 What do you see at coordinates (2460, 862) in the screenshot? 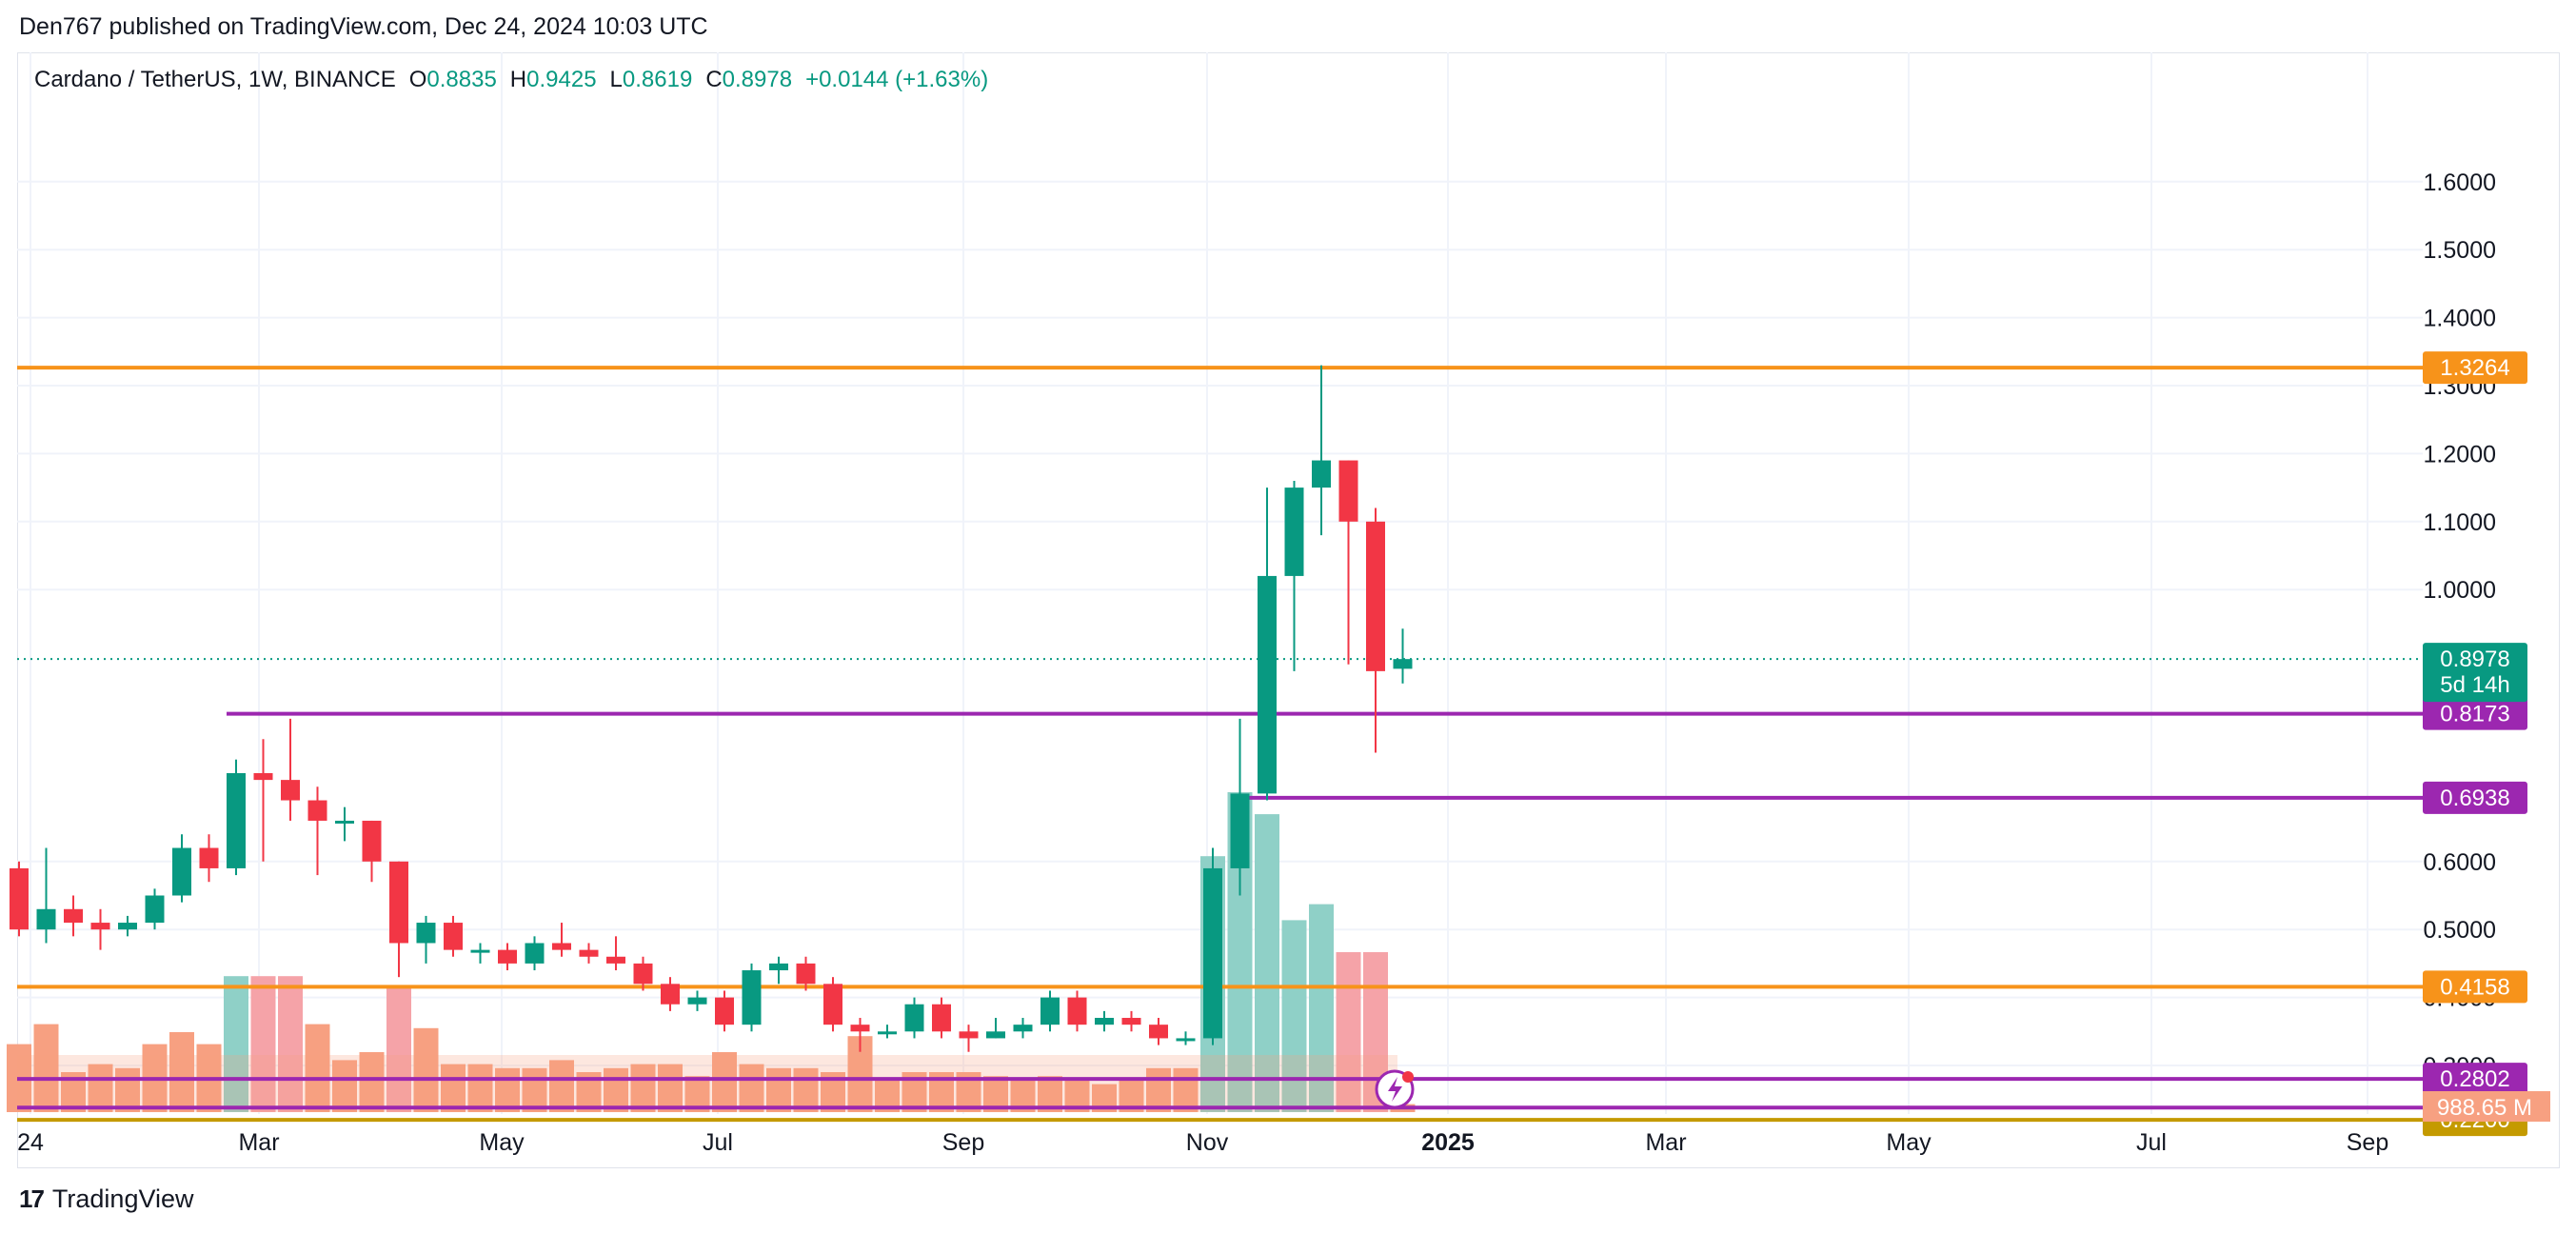
I see `y-tick-label: 0.6000` at bounding box center [2460, 862].